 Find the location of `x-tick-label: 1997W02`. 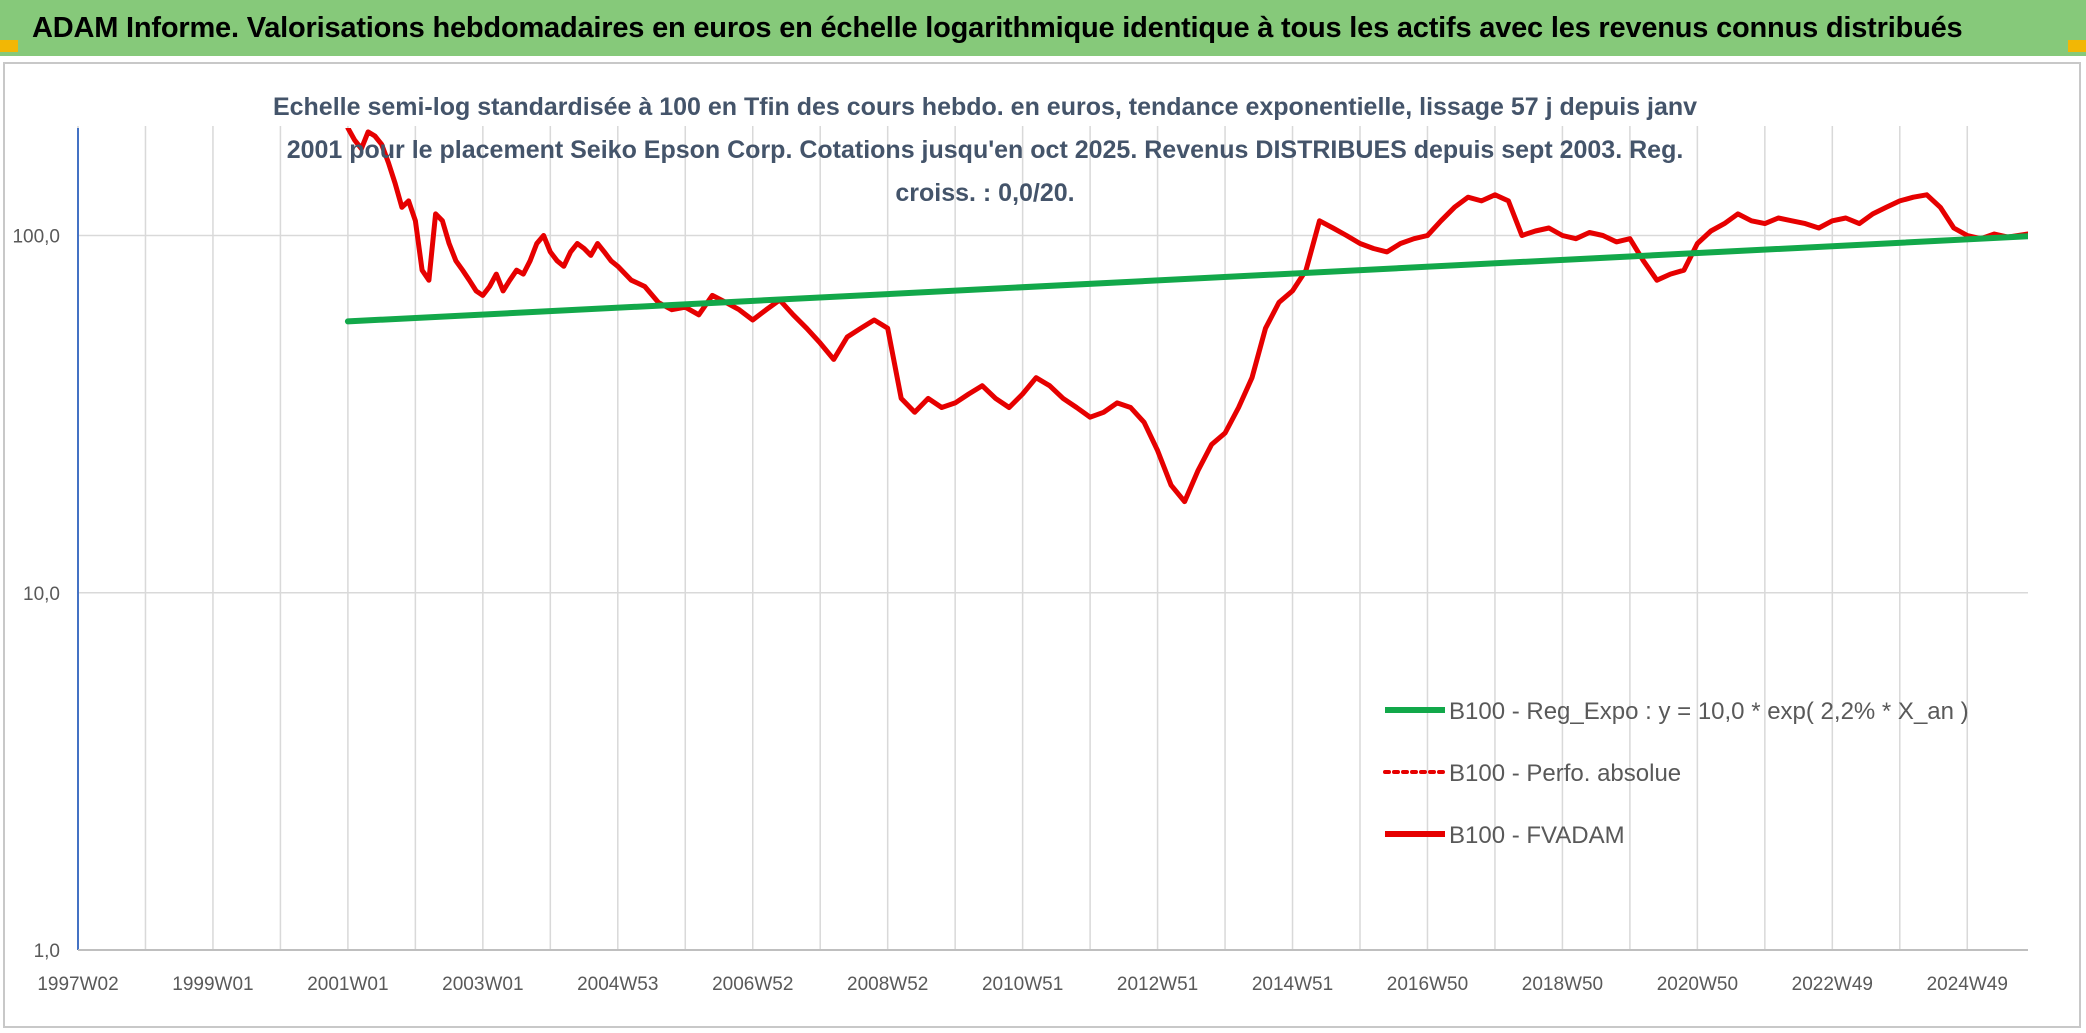

x-tick-label: 1997W02 is located at coordinates (77, 984).